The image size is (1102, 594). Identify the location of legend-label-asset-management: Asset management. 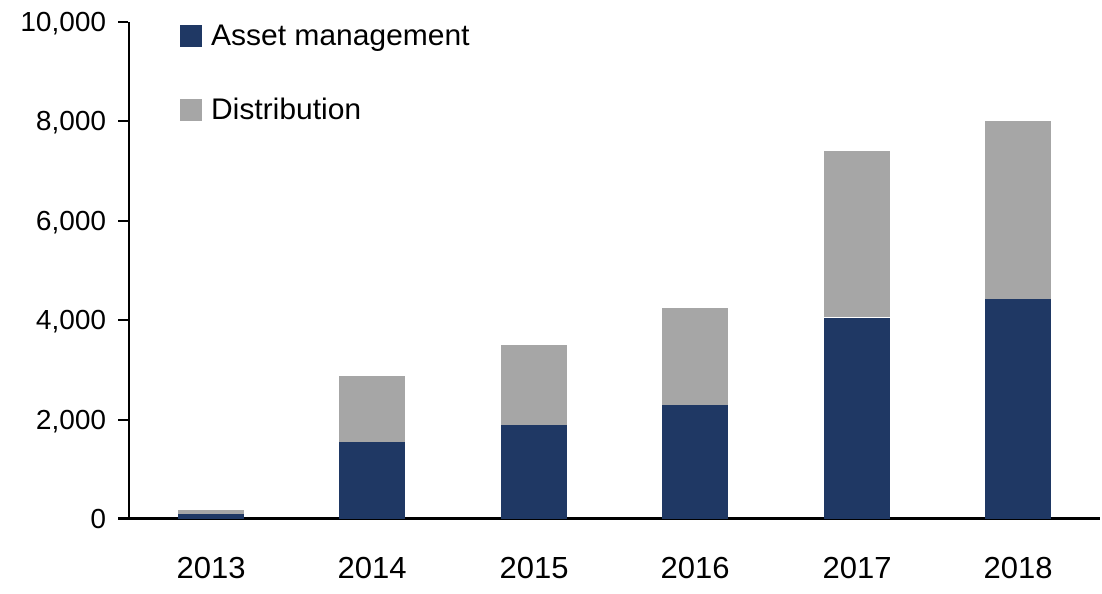
(340, 35).